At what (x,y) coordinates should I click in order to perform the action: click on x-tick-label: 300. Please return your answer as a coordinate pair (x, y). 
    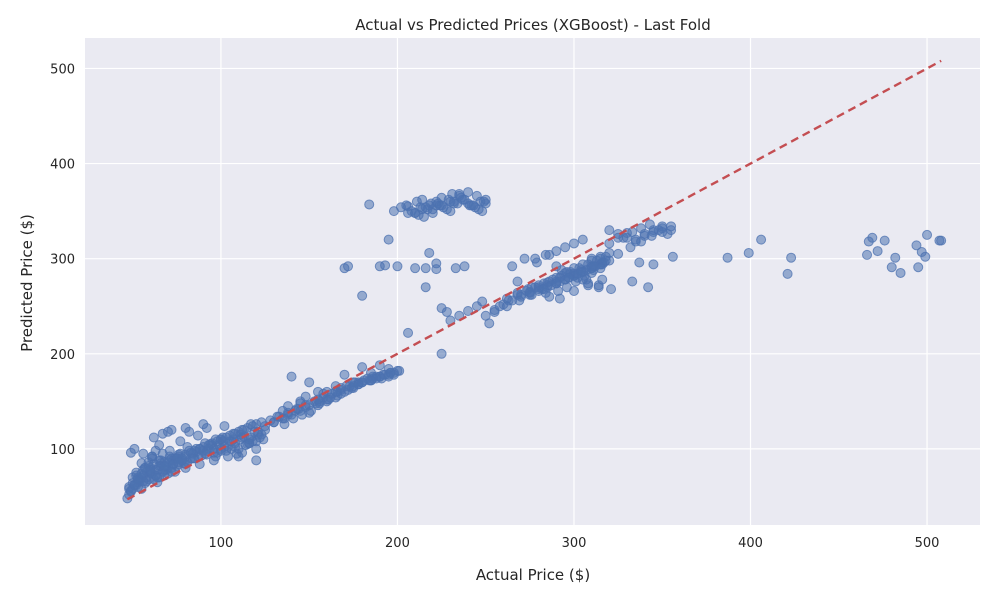
    Looking at the image, I should click on (574, 543).